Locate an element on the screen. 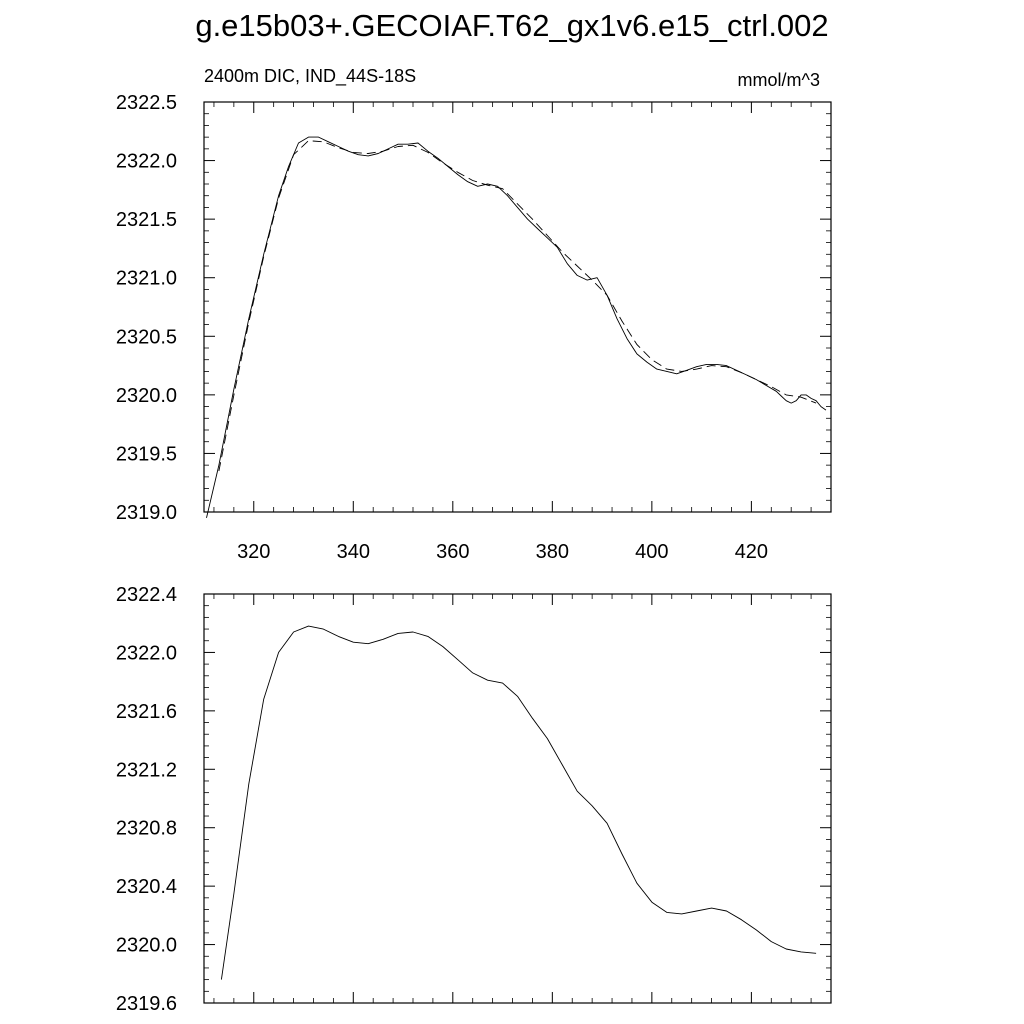 The height and width of the screenshot is (1024, 1024). y-tick-label: 2319.0 is located at coordinates (146, 513).